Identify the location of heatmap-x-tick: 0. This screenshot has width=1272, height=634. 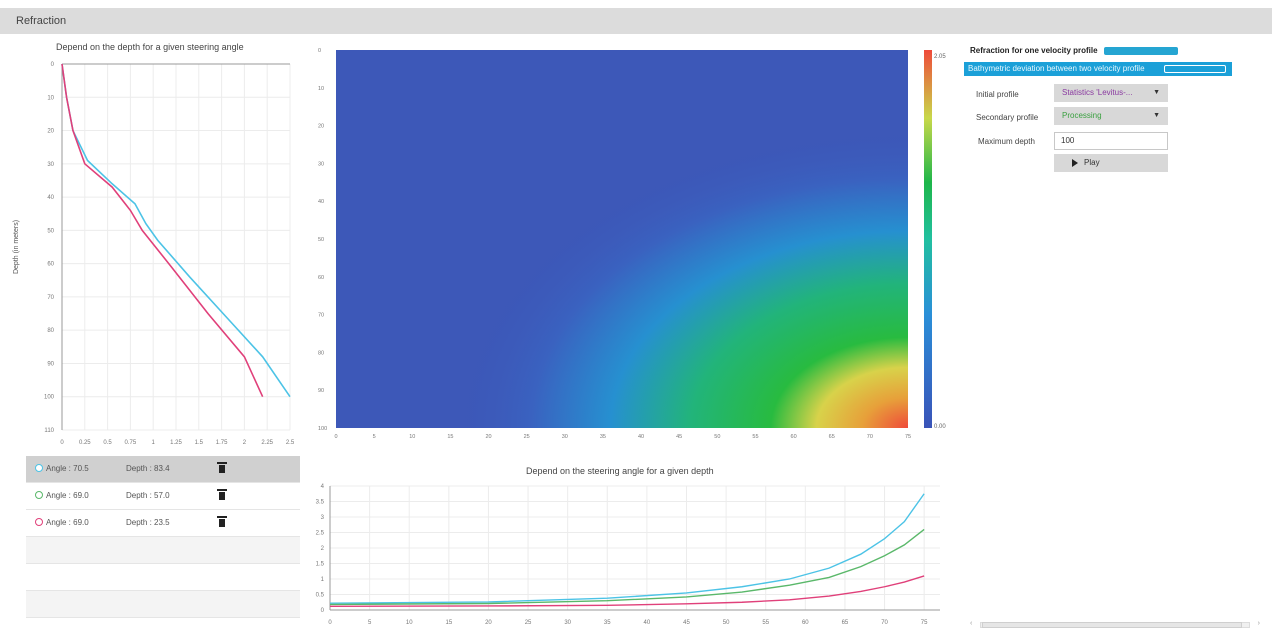
(335, 437).